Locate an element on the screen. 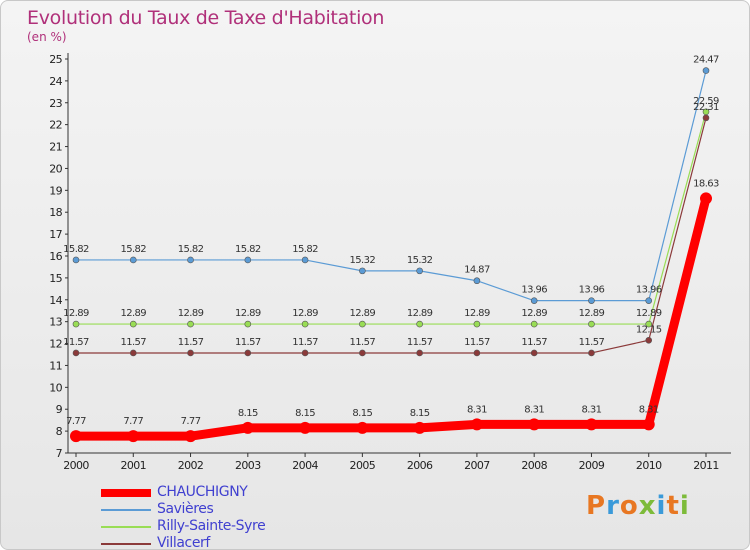 This screenshot has width=750, height=550. x-tick-label: 2004 is located at coordinates (305, 465).